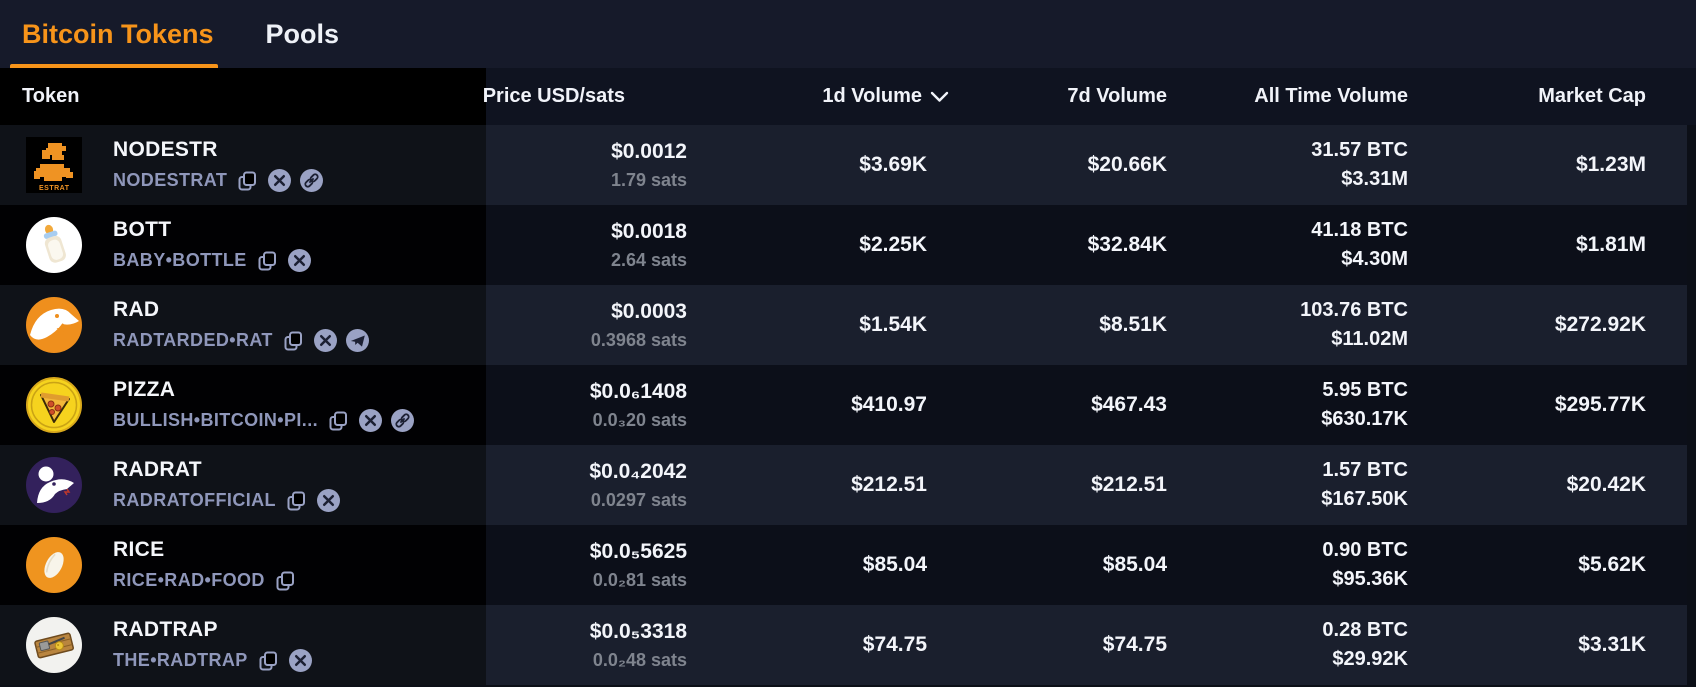 This screenshot has height=687, width=1696. What do you see at coordinates (1527, 96) in the screenshot?
I see `column-header-market-cap: Market Cap` at bounding box center [1527, 96].